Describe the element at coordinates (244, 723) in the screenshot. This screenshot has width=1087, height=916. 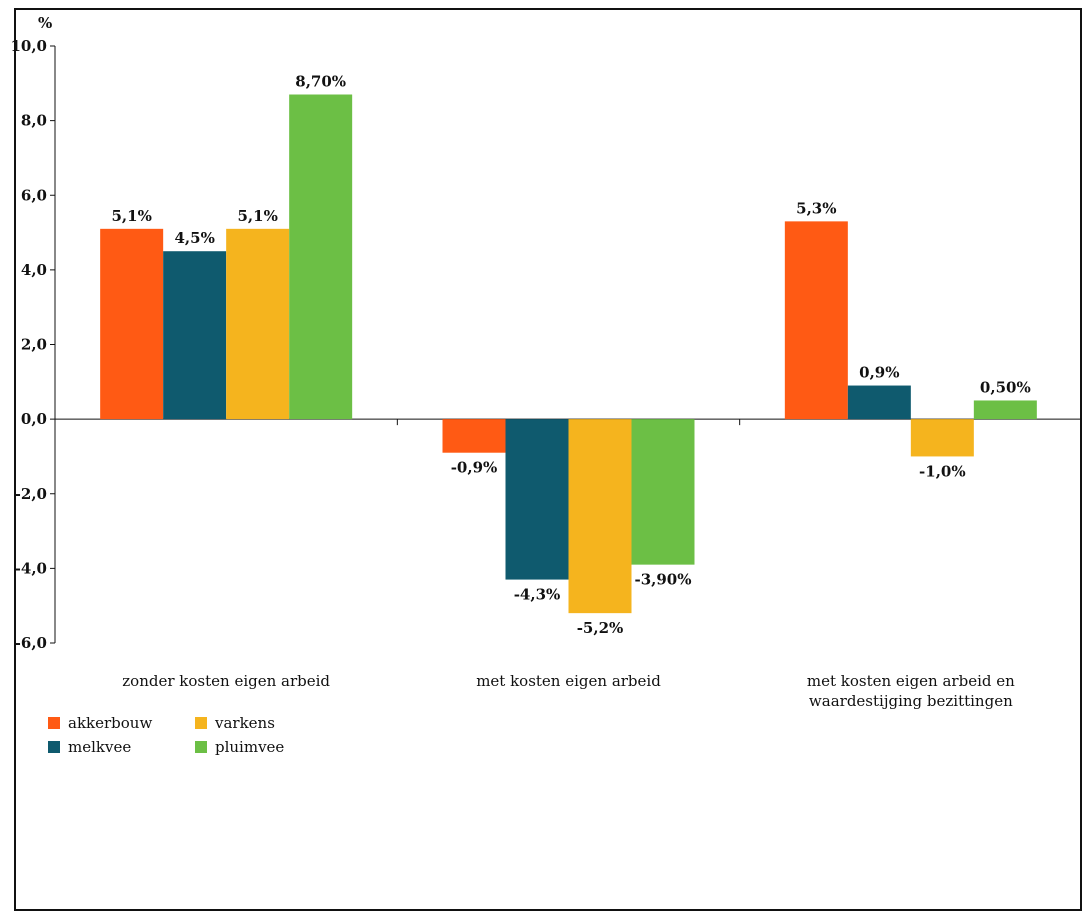
I see `legend-label-varkens: varkens` at that location.